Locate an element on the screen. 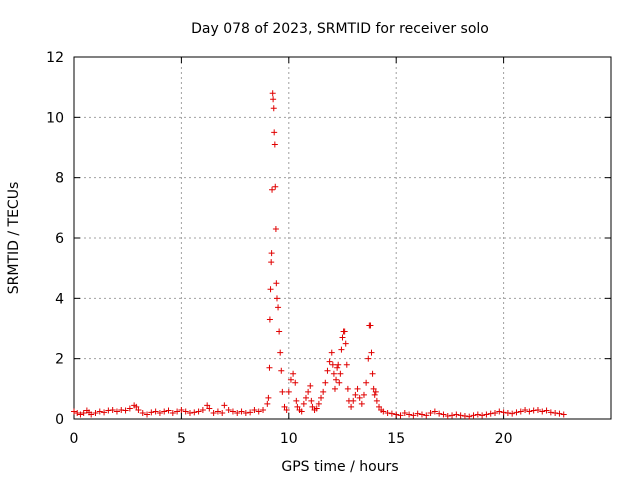 This screenshot has height=480, width=640. x-tick-labels: 0 5 10 15 20 is located at coordinates (291, 439).